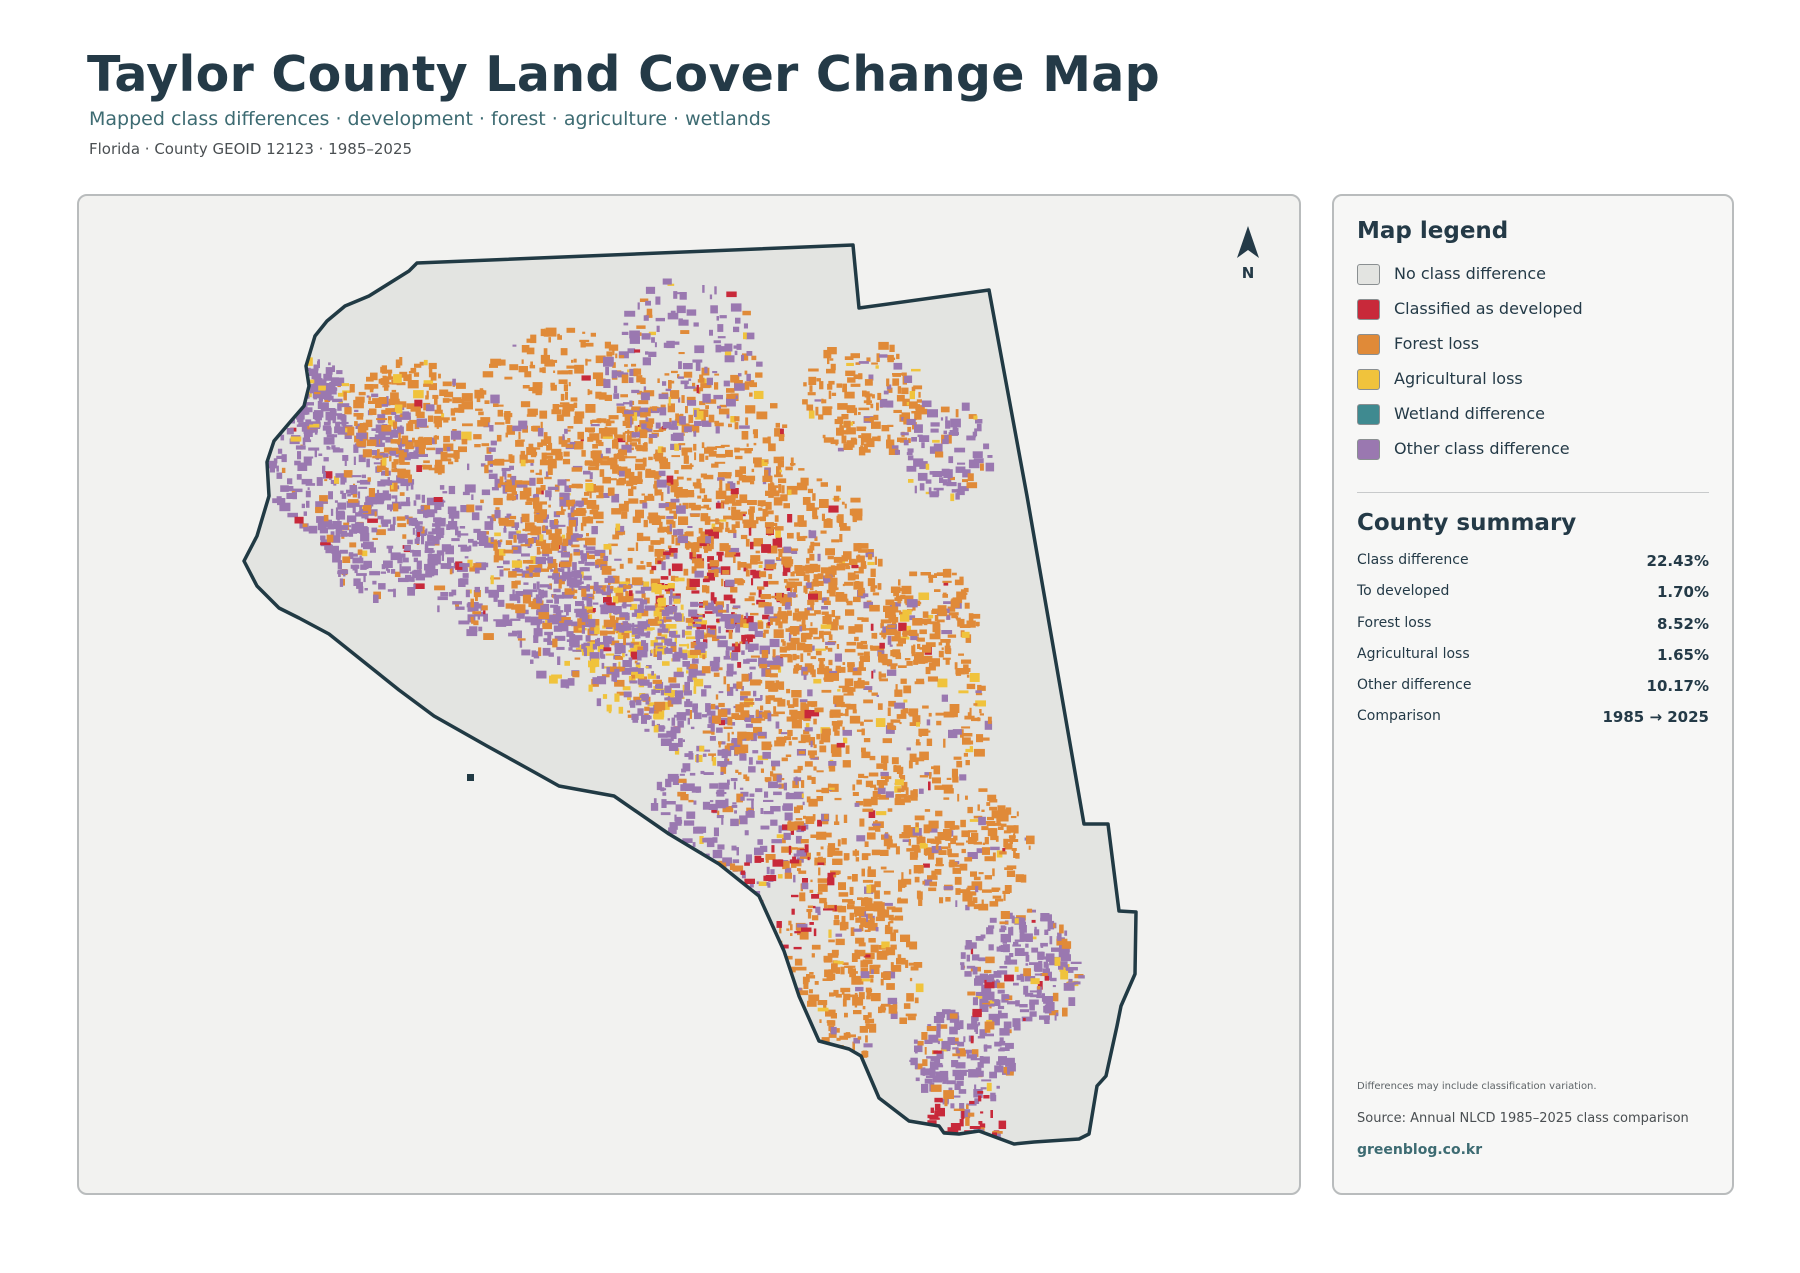 The image size is (1800, 1273). Describe the element at coordinates (1488, 308) in the screenshot. I see `legend-label: Classified as developed` at that location.